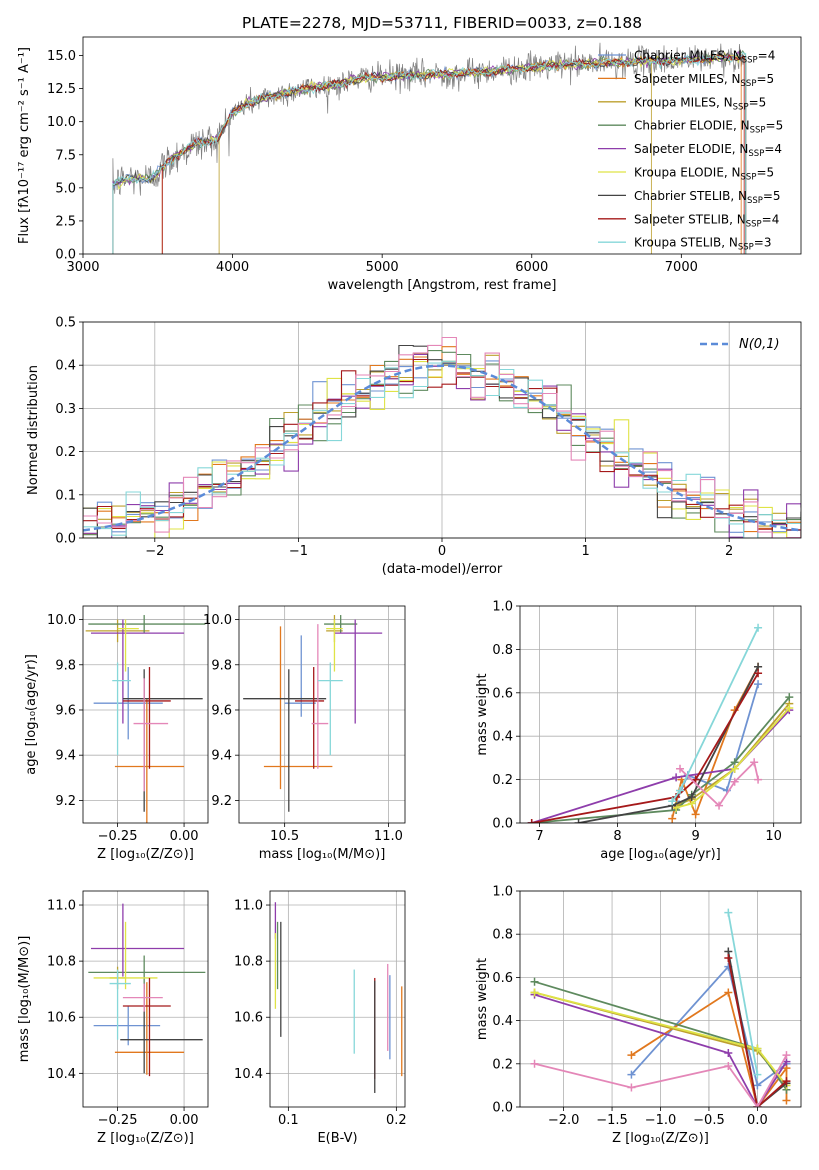 Image resolution: width=819 pixels, height=1170 pixels. I want to click on x-tick-label: 0.2, so click(396, 1120).